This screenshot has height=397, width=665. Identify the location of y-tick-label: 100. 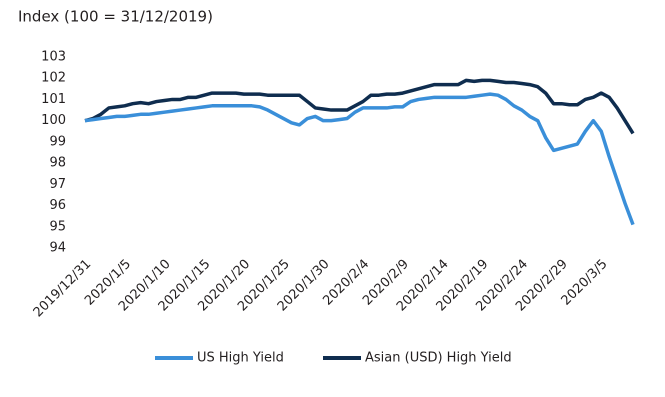
(53, 120).